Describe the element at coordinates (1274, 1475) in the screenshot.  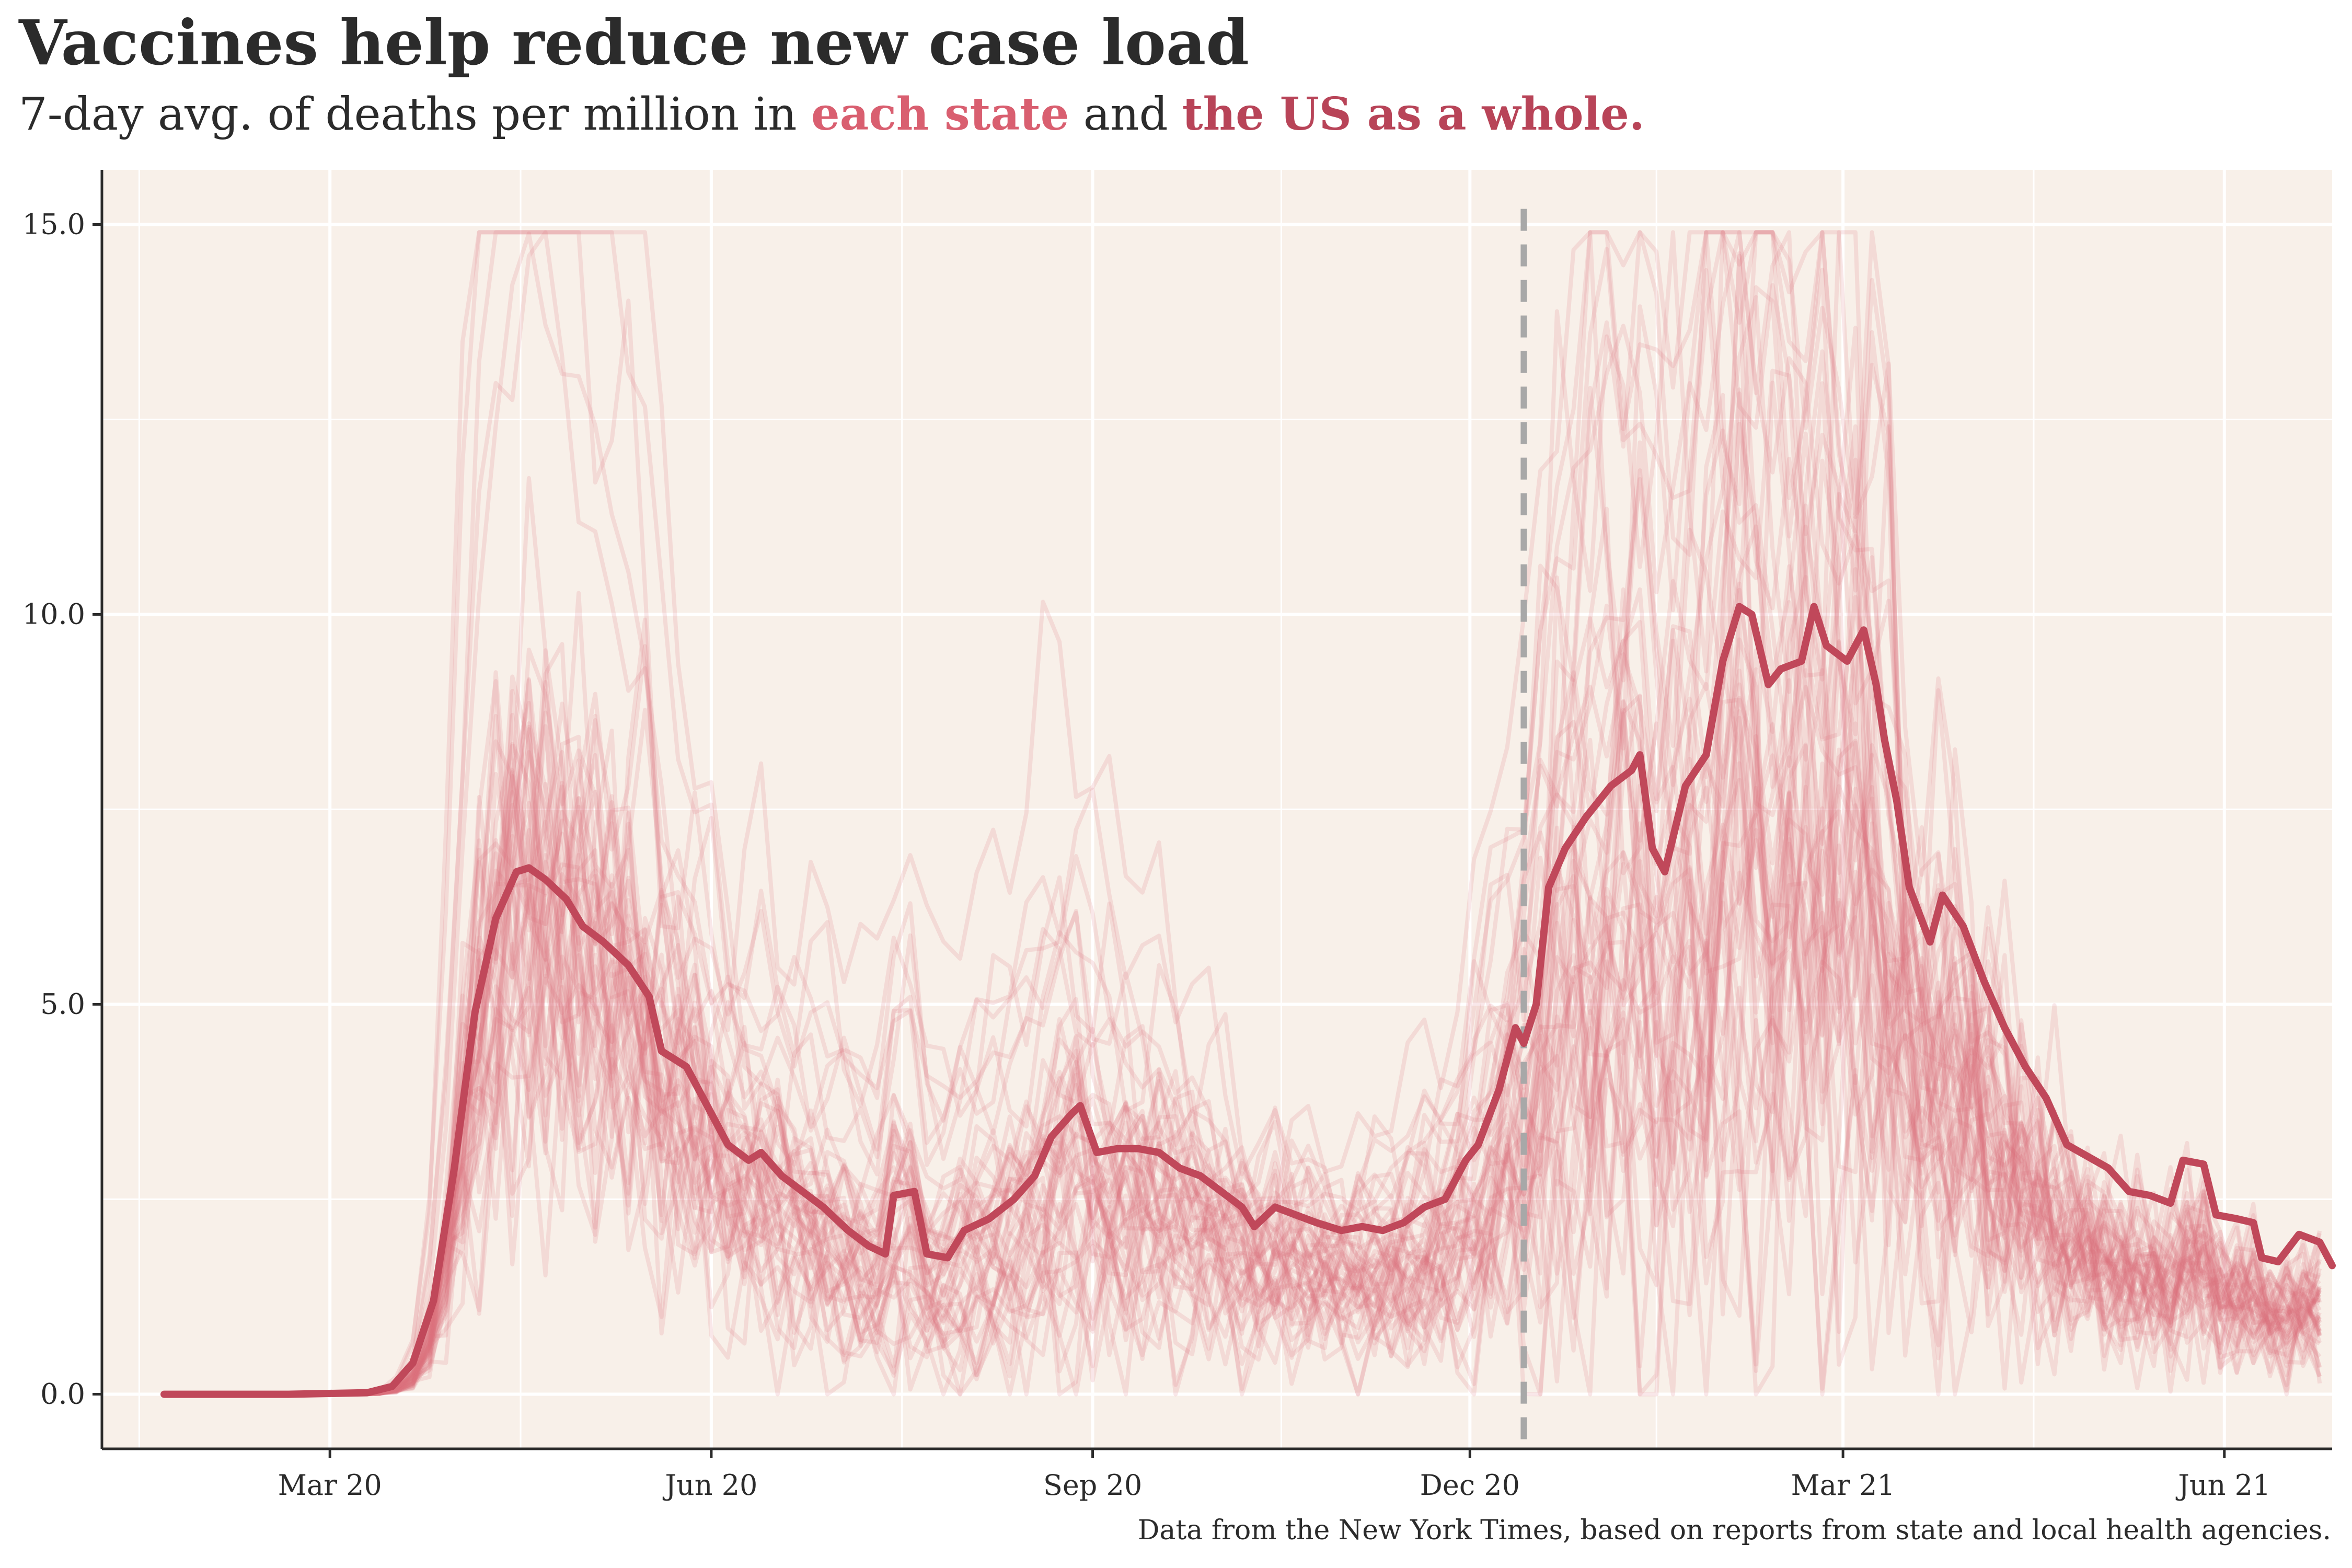
I see `x-axis: Mar 20 Jun 20 Sep 20 Dec 20 Mar 21 Jun 21` at that location.